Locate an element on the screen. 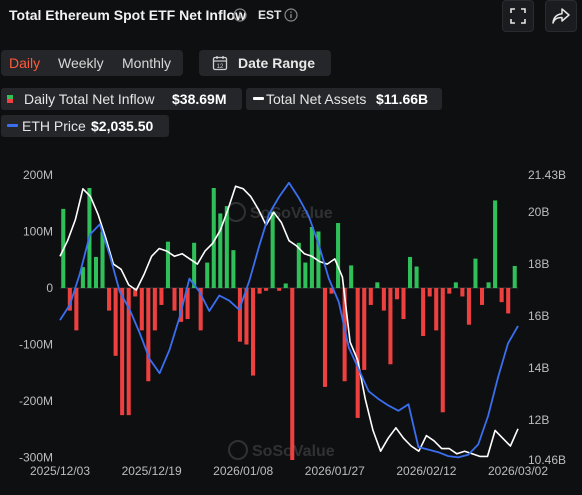 Image resolution: width=582 pixels, height=495 pixels. legend-price-value: $2,035.50 is located at coordinates (122, 126).